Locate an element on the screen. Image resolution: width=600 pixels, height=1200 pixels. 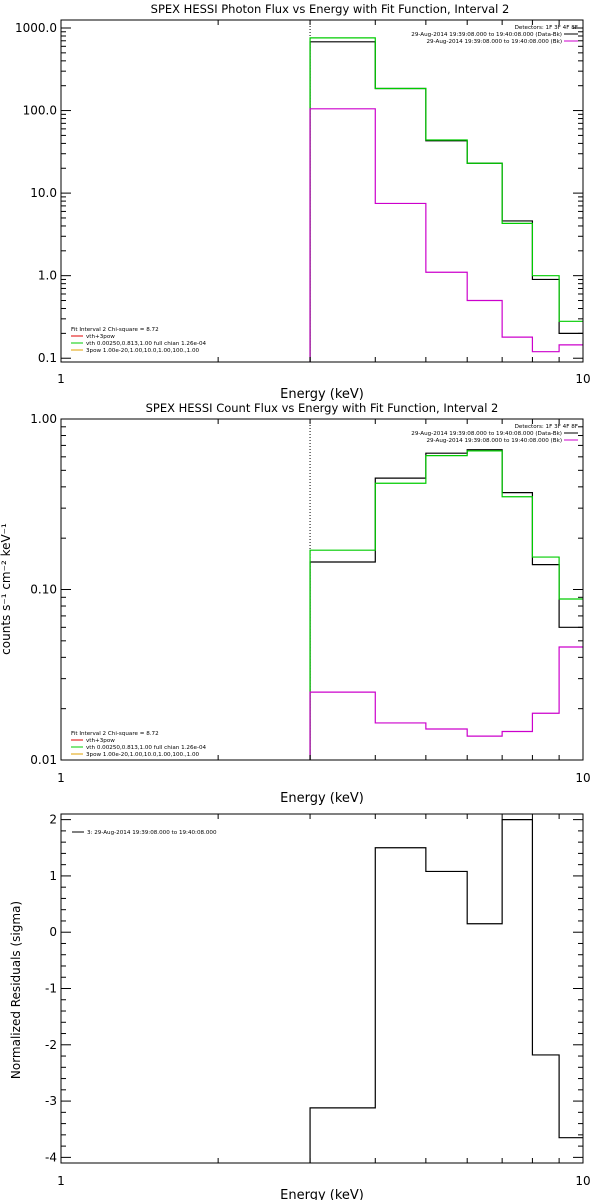
panel3-ytick-label: -2 is located at coordinates (51, 1045).